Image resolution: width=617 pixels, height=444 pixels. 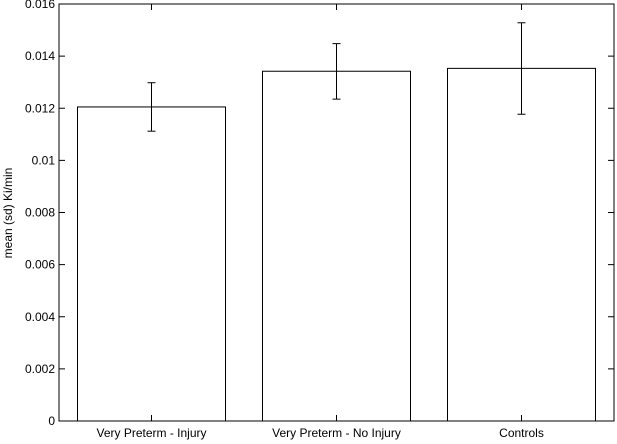 I want to click on y-tick-label: 0.002, so click(x=40, y=369).